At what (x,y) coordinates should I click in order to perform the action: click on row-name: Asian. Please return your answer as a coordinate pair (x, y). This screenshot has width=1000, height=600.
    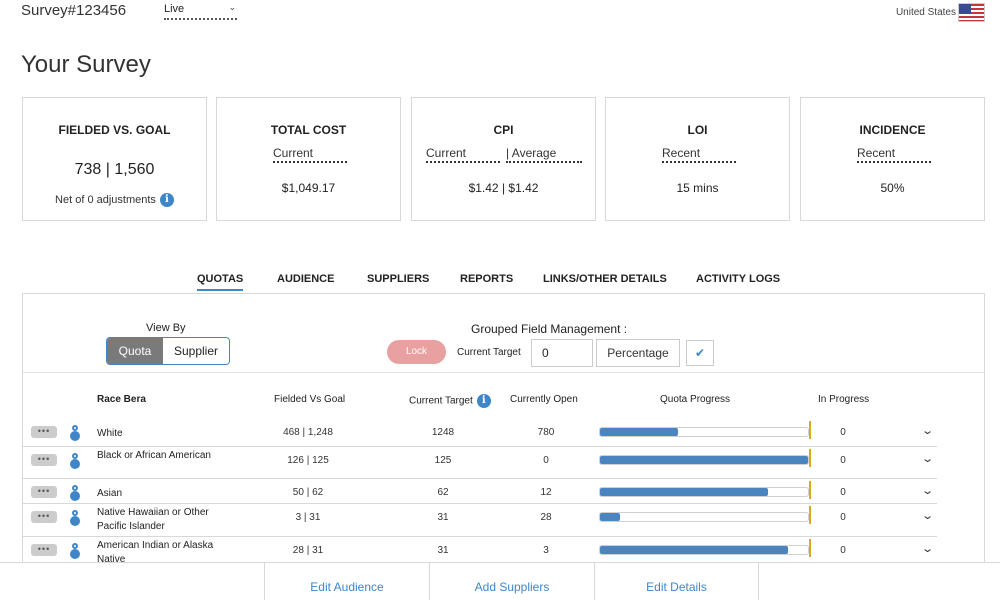
    Looking at the image, I should click on (110, 493).